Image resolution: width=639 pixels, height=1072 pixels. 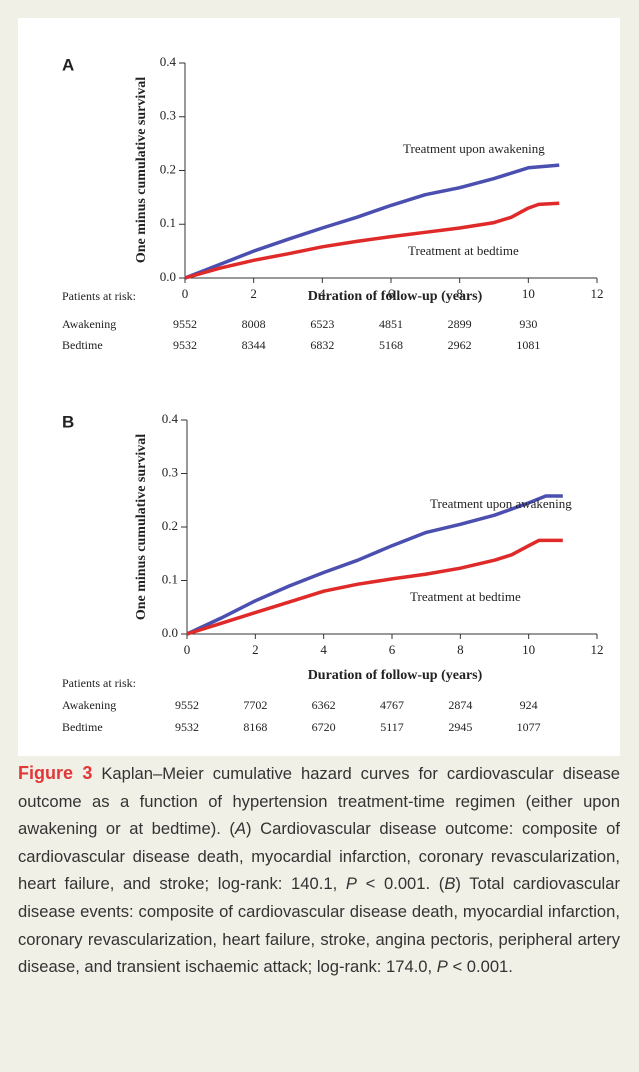 I want to click on risk-count: 8168, so click(x=255, y=727).